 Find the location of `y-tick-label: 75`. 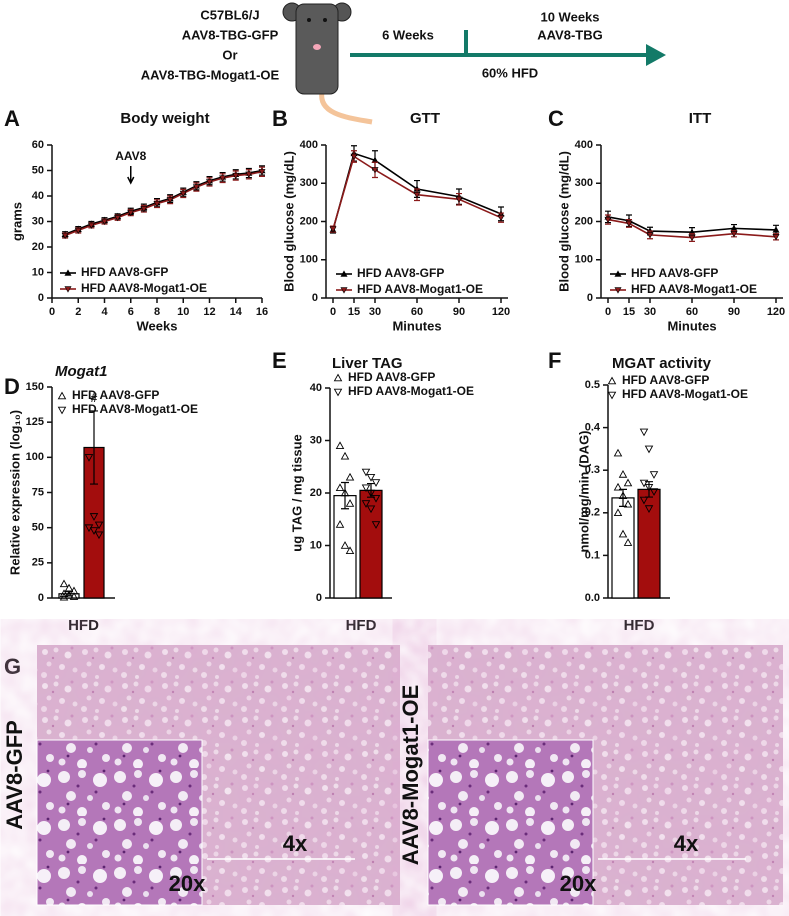

y-tick-label: 75 is located at coordinates (38, 492).